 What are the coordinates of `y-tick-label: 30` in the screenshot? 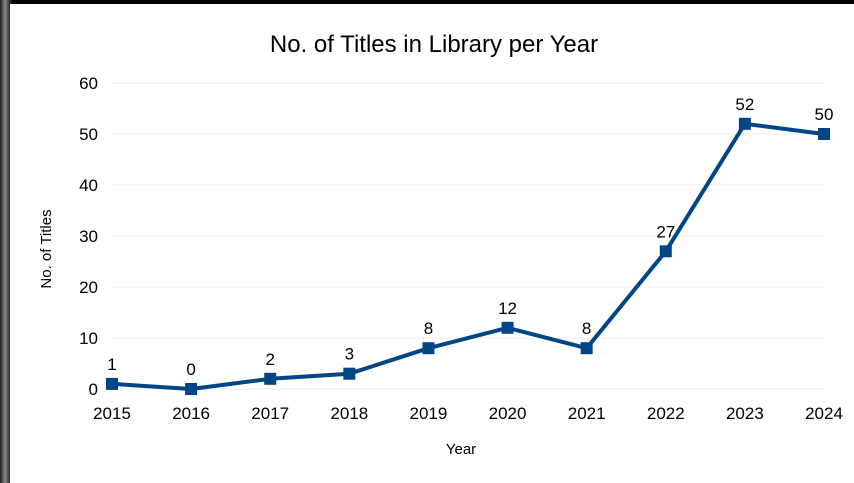 It's located at (88, 236).